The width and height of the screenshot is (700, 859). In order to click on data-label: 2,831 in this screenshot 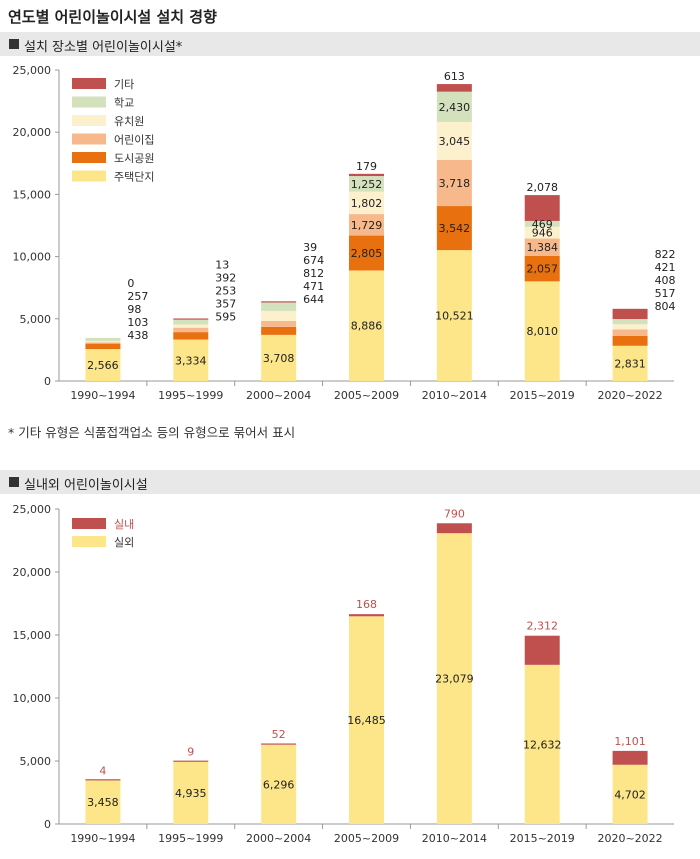, I will do `click(630, 363)`.